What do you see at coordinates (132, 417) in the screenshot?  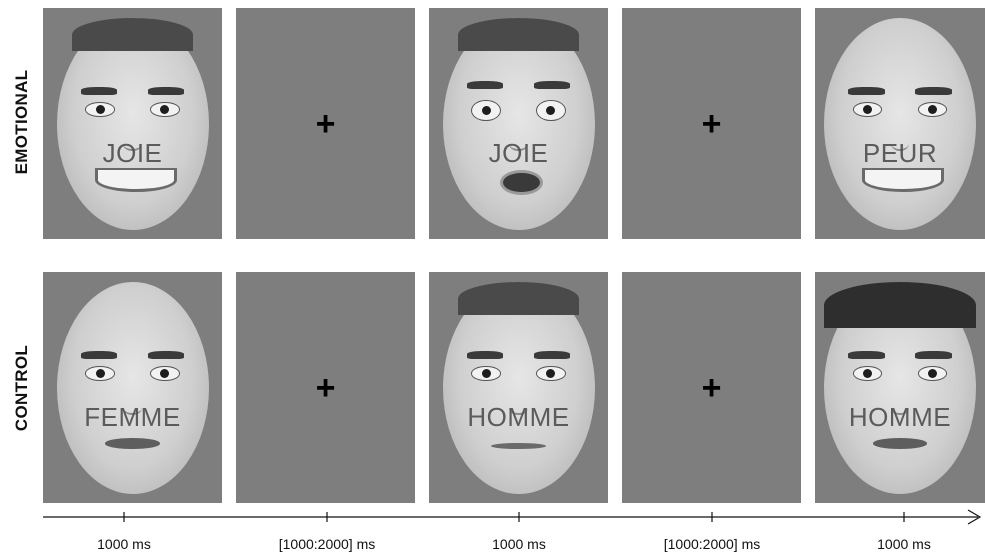 I see `gender-word: FEMME` at bounding box center [132, 417].